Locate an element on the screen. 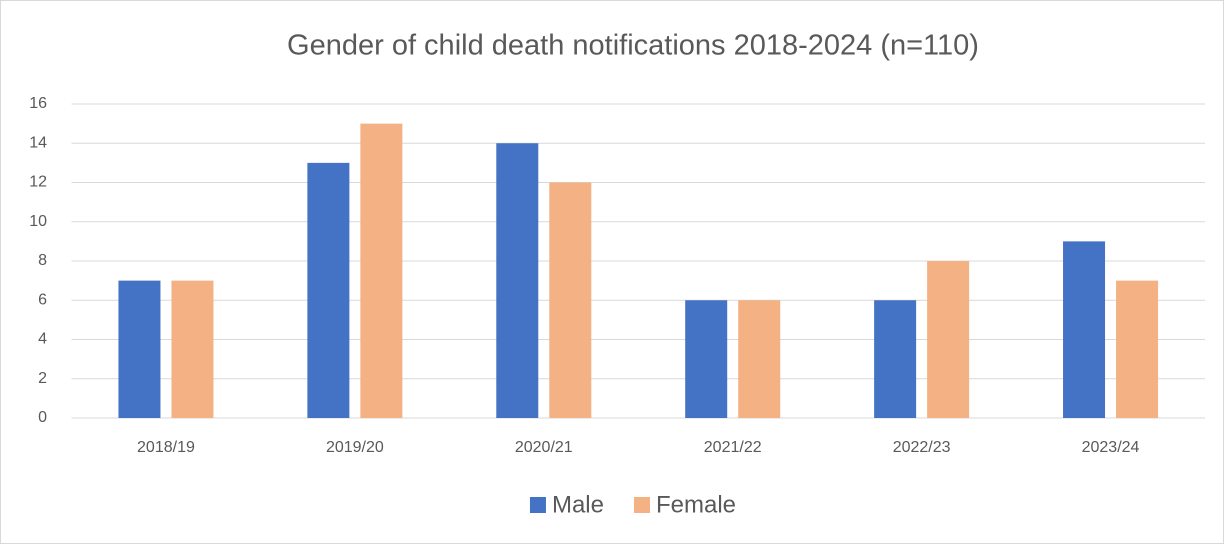  x-tick-label: 2019/20 is located at coordinates (355, 447).